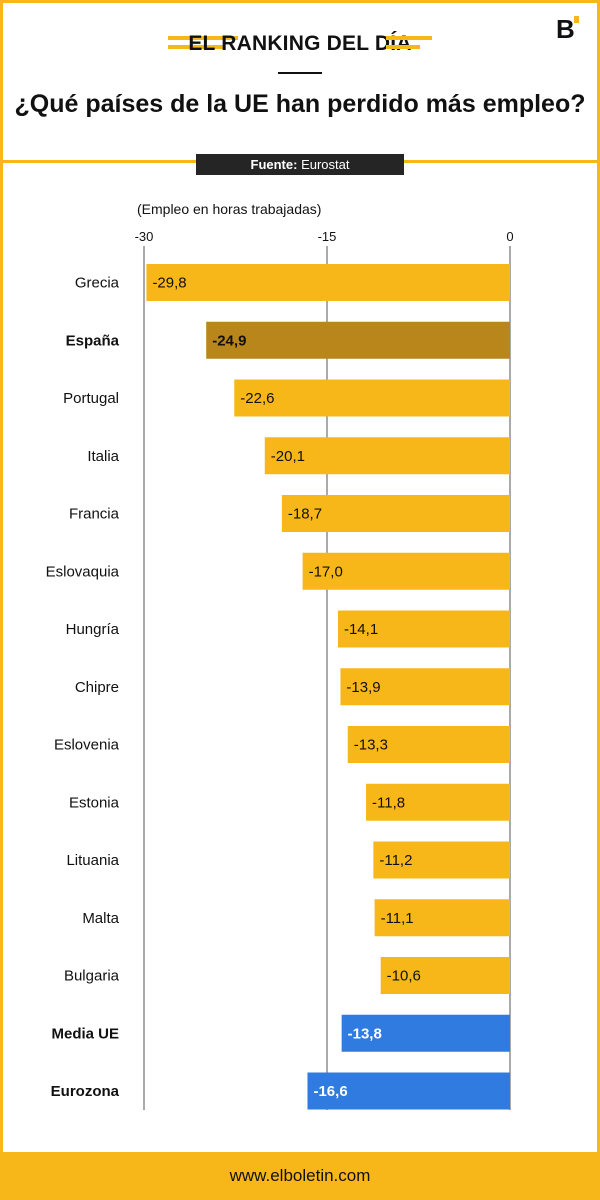 This screenshot has width=600, height=1200. What do you see at coordinates (365, 1033) in the screenshot?
I see `data-label: -13,8` at bounding box center [365, 1033].